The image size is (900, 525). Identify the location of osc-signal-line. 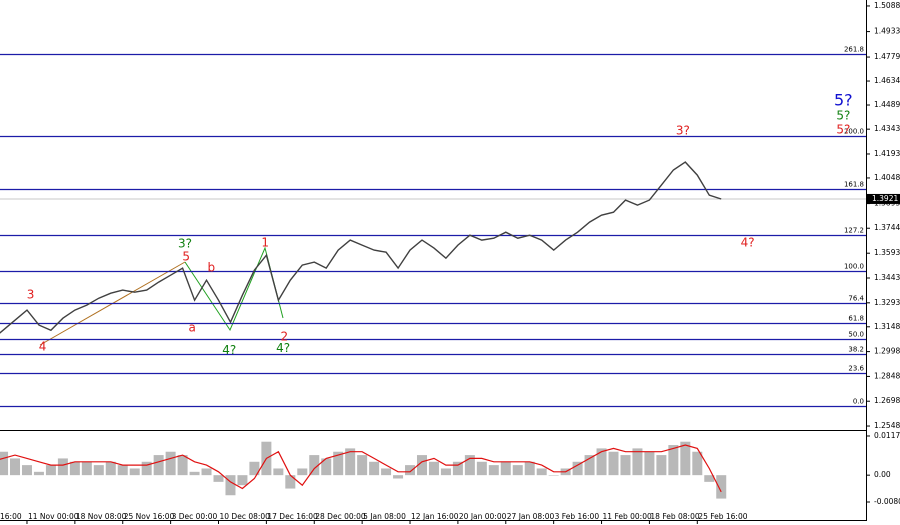
(361, 468).